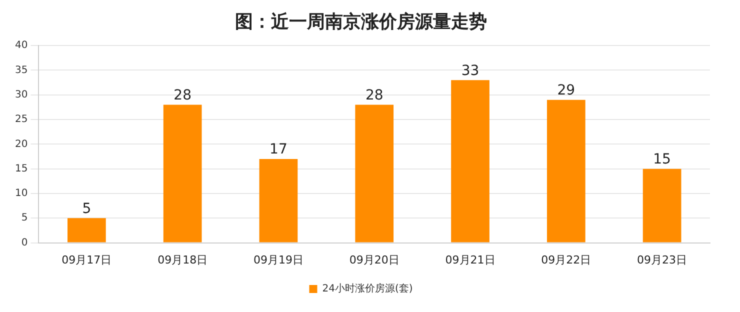 The image size is (740, 312). What do you see at coordinates (566, 90) in the screenshot?
I see `data-label: 29` at bounding box center [566, 90].